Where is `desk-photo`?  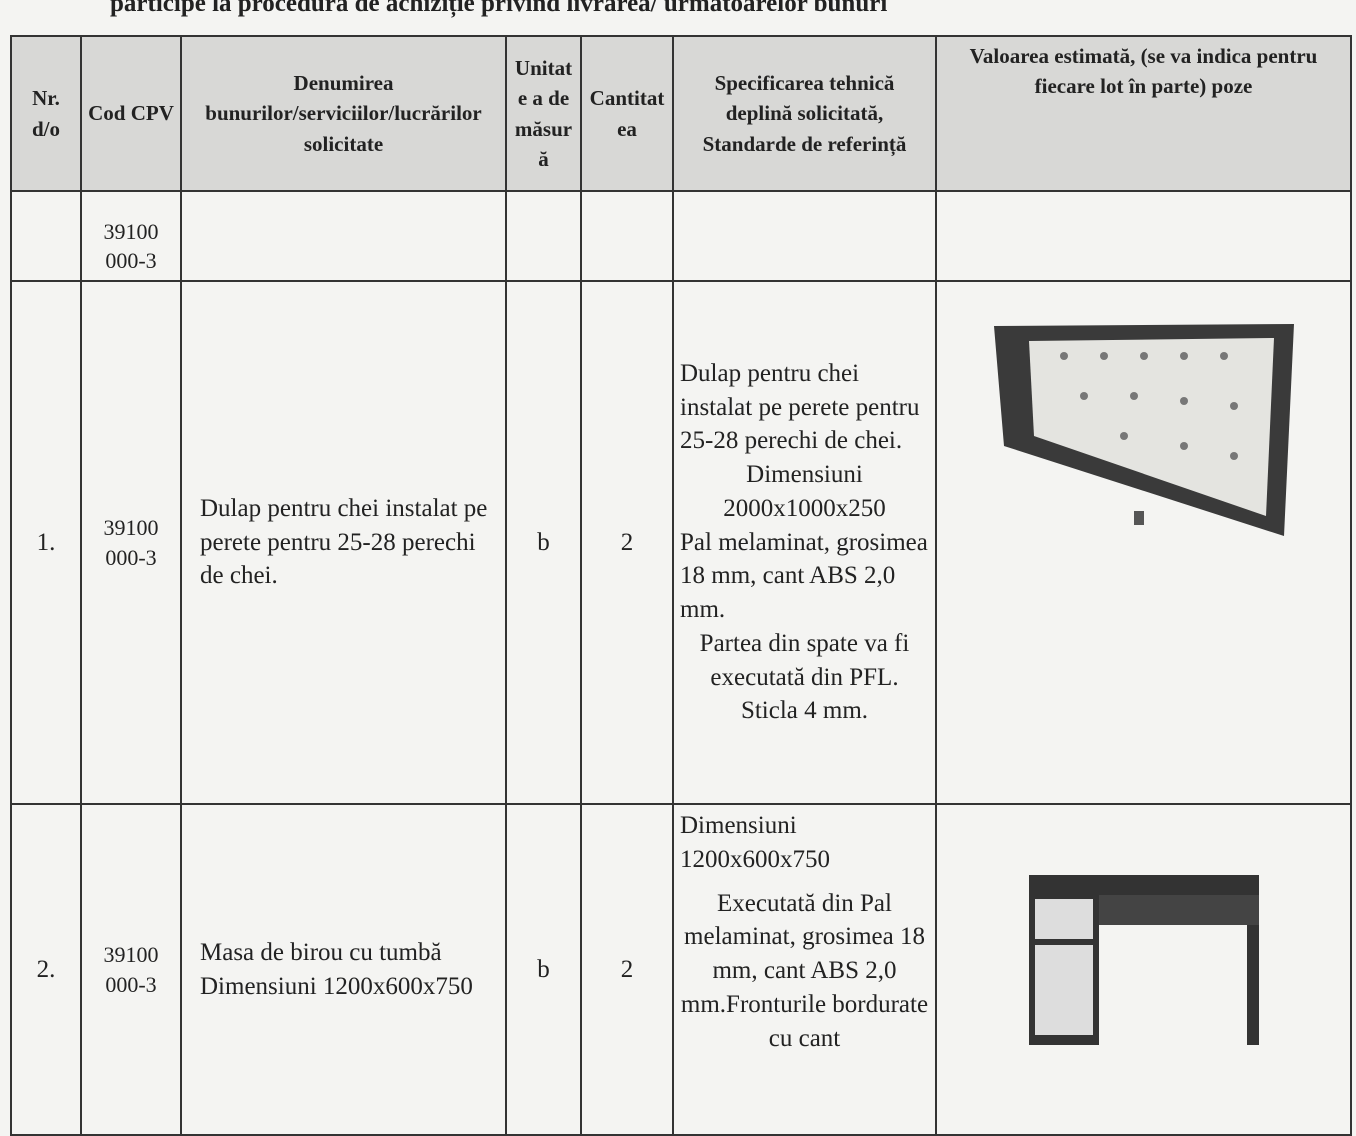
desk-photo is located at coordinates (1143, 959).